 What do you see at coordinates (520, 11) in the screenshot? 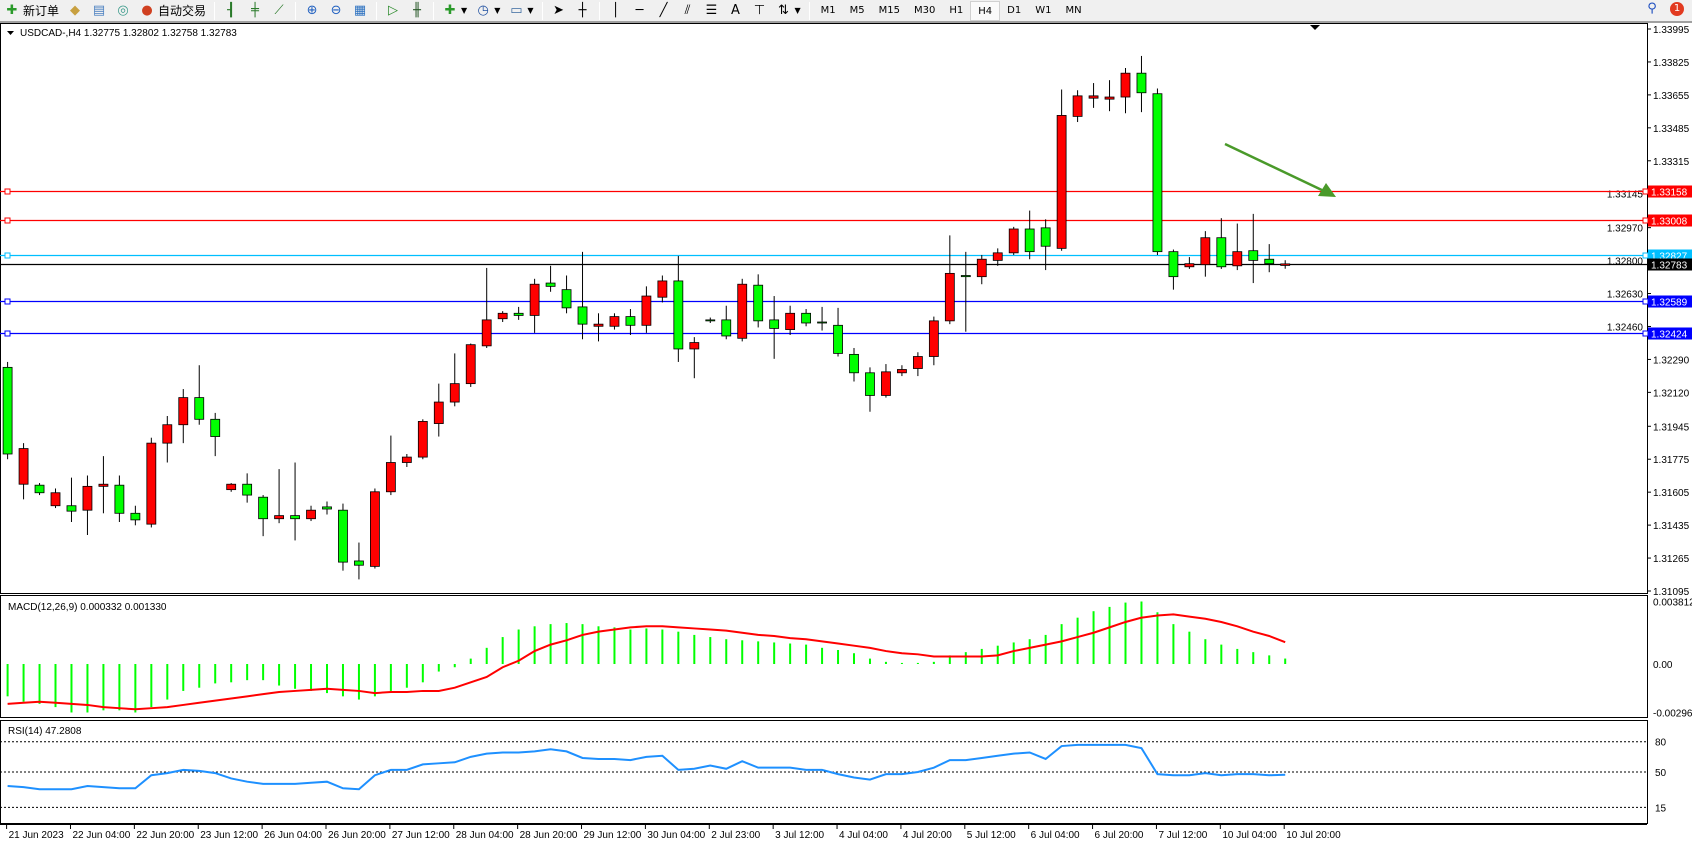
I see `templates-button: ▭ ▼` at bounding box center [520, 11].